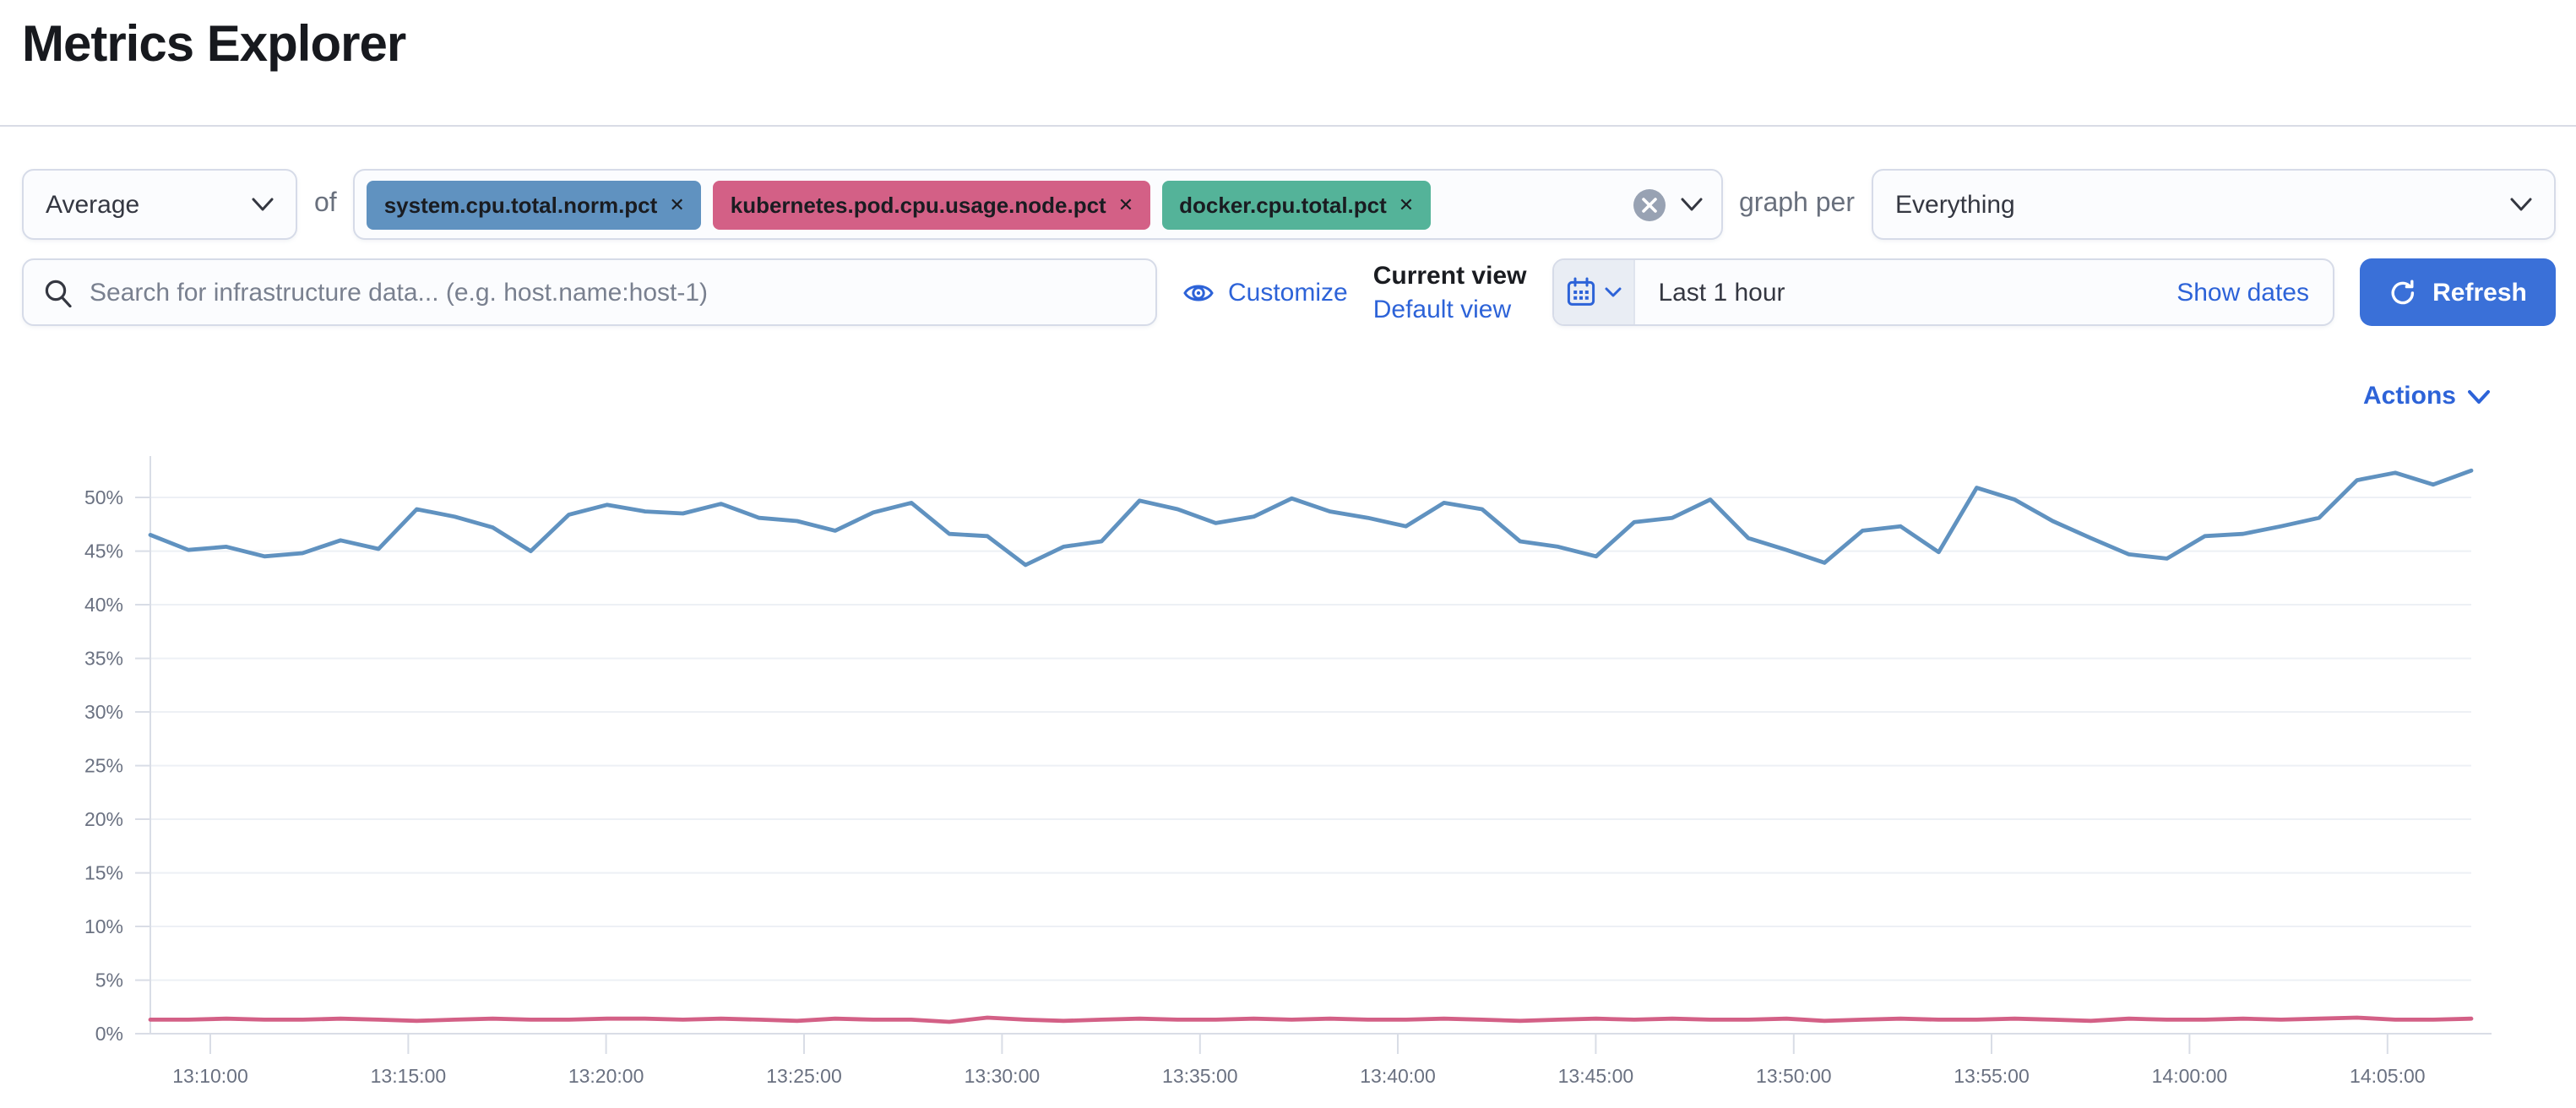  Describe the element at coordinates (58, 293) in the screenshot. I see `search-icon` at that location.